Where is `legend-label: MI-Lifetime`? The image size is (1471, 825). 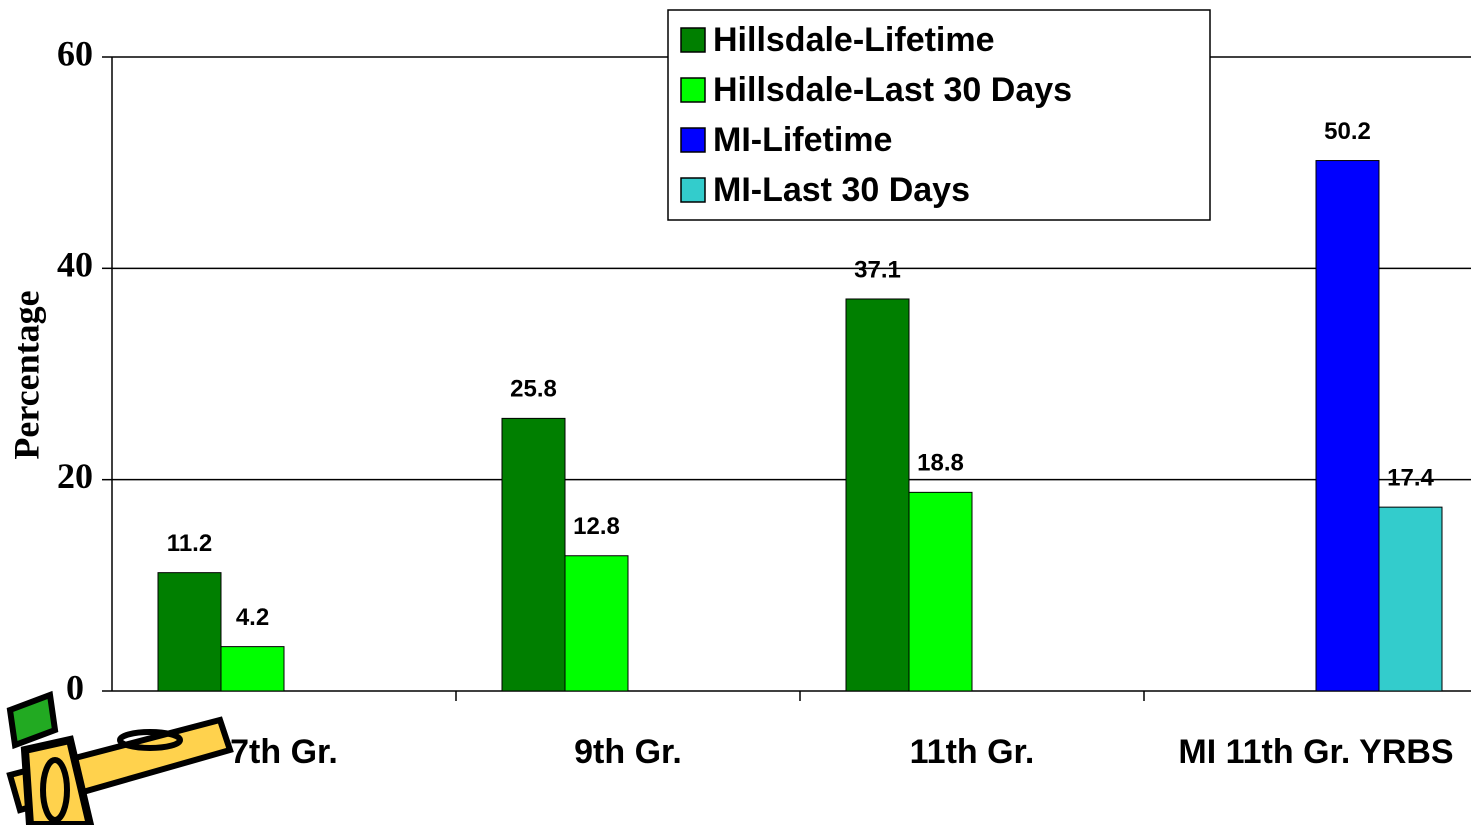 legend-label: MI-Lifetime is located at coordinates (802, 140).